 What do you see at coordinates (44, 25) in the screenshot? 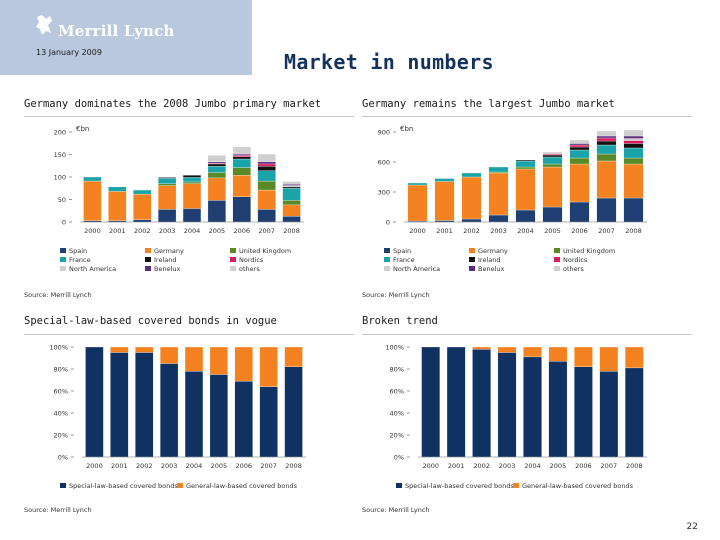
I see `bull-logo-icon` at bounding box center [44, 25].